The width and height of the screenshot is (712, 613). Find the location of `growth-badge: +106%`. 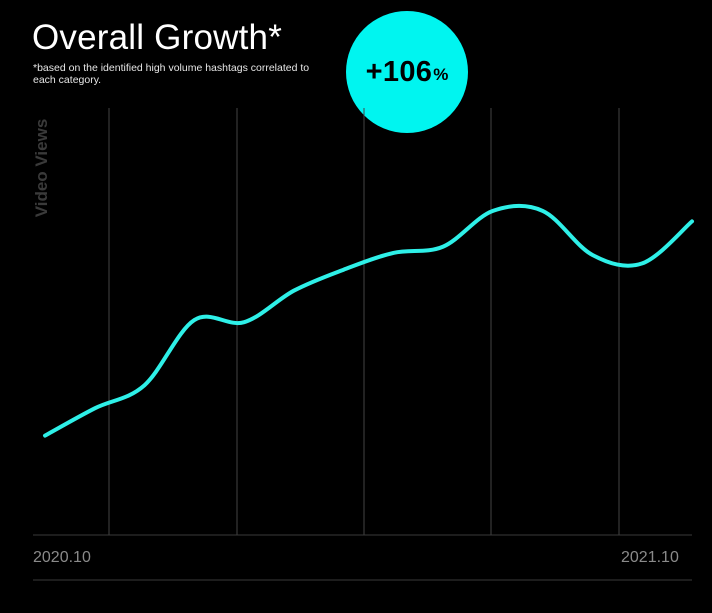

growth-badge: +106% is located at coordinates (407, 72).